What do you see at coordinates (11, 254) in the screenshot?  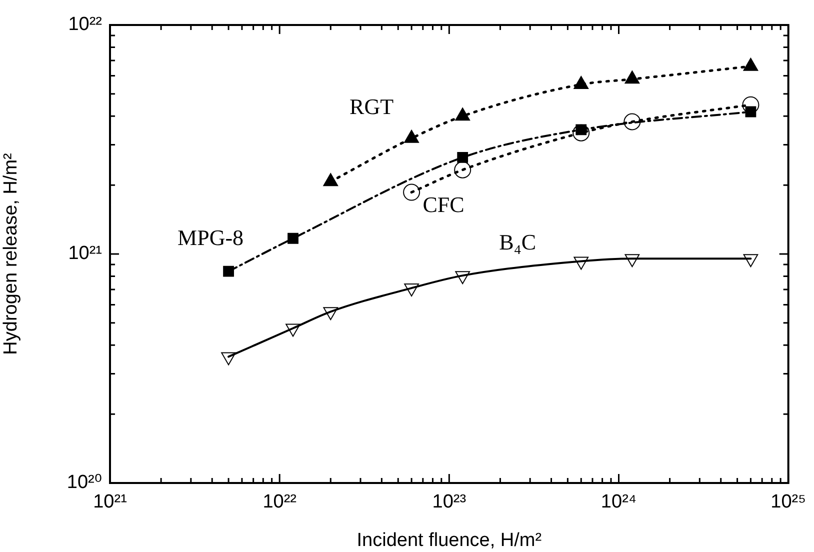 I see `y-axis-title: Hydrogen release, H/m²` at bounding box center [11, 254].